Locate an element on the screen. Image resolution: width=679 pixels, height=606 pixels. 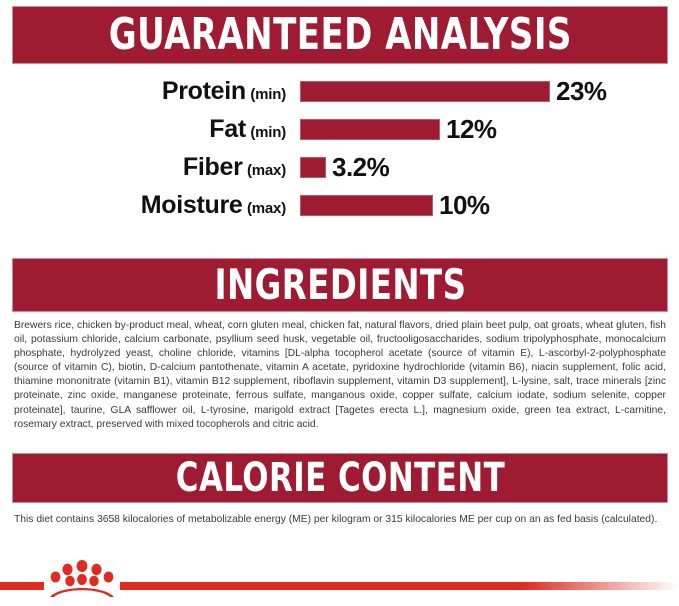
chart-label-fat: Fat (min) is located at coordinates (150, 128).